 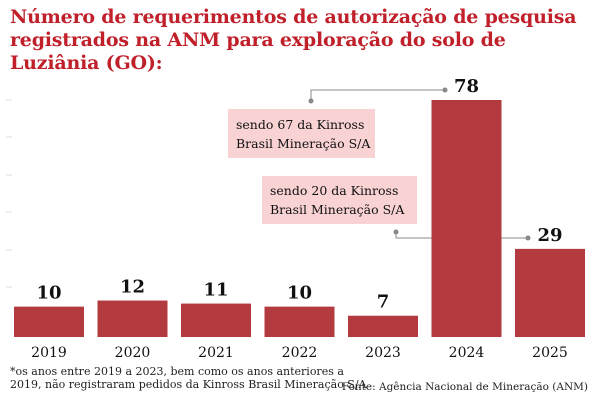 What do you see at coordinates (132, 287) in the screenshot?
I see `data-label-2020: 12` at bounding box center [132, 287].